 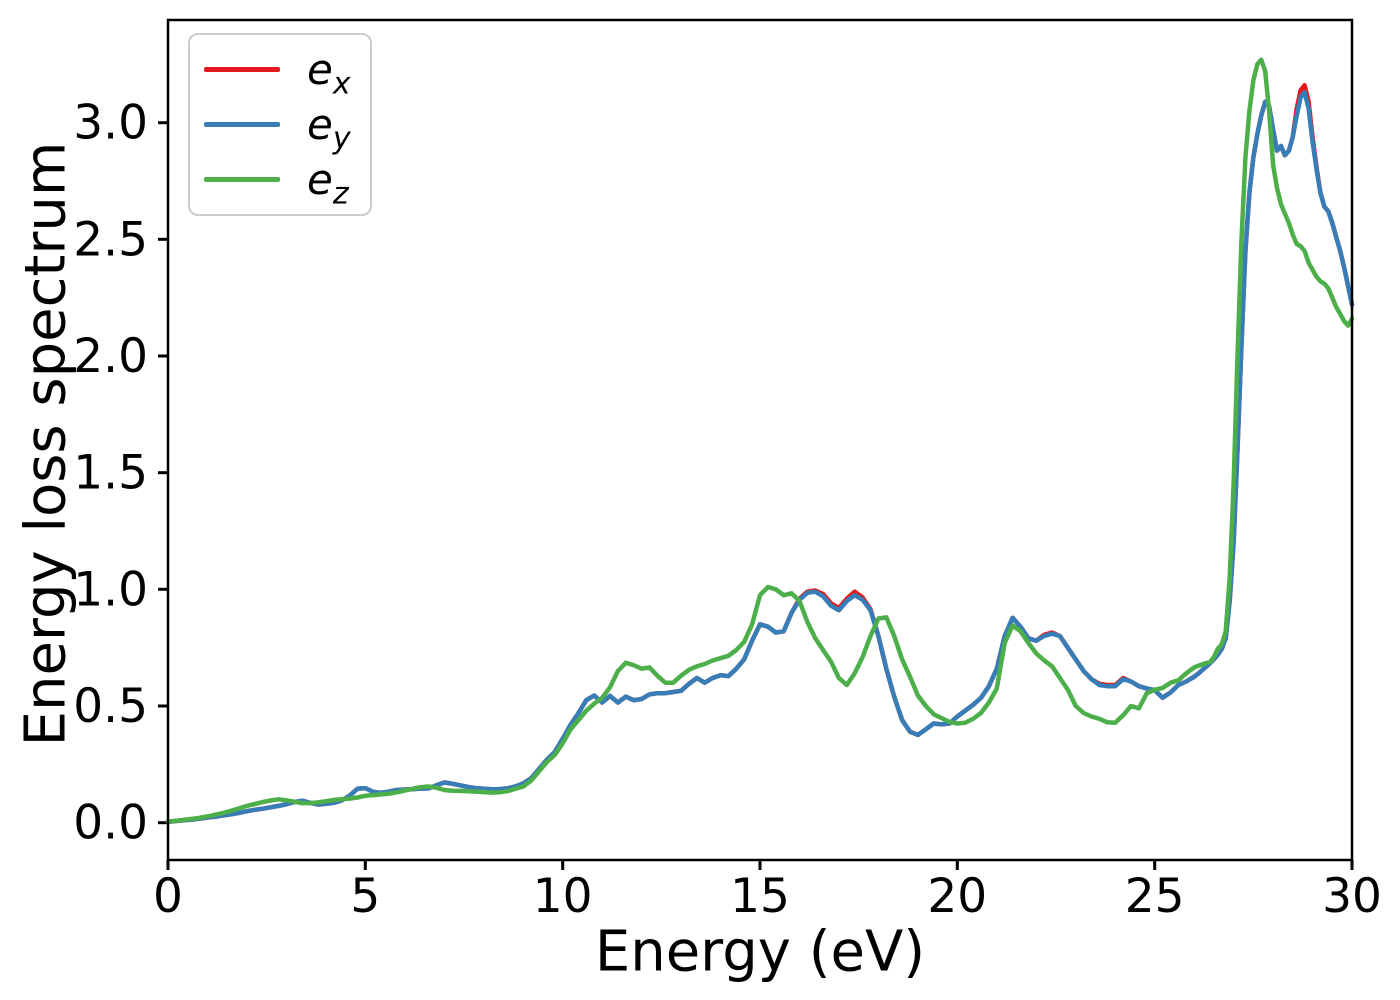 What do you see at coordinates (110, 823) in the screenshot?
I see `y-axis-tick-label: 0.0` at bounding box center [110, 823].